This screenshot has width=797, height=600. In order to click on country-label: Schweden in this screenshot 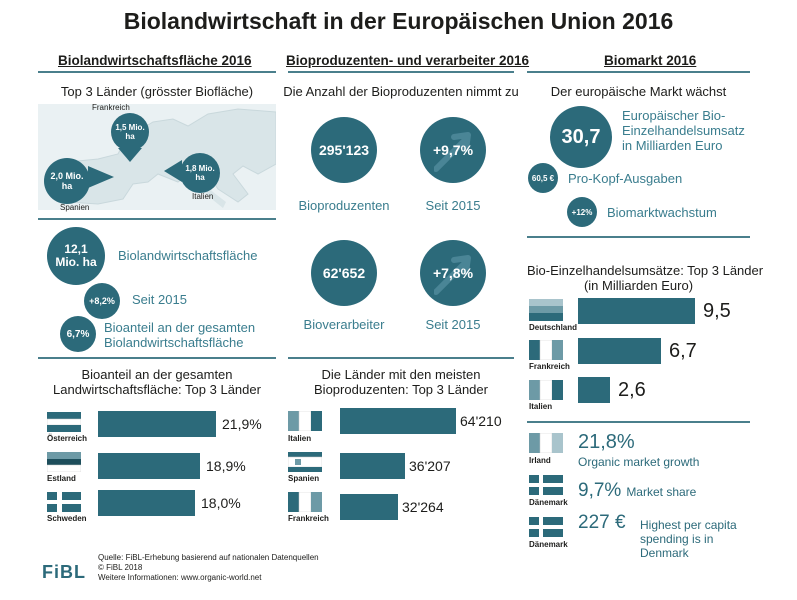, I will do `click(67, 518)`.